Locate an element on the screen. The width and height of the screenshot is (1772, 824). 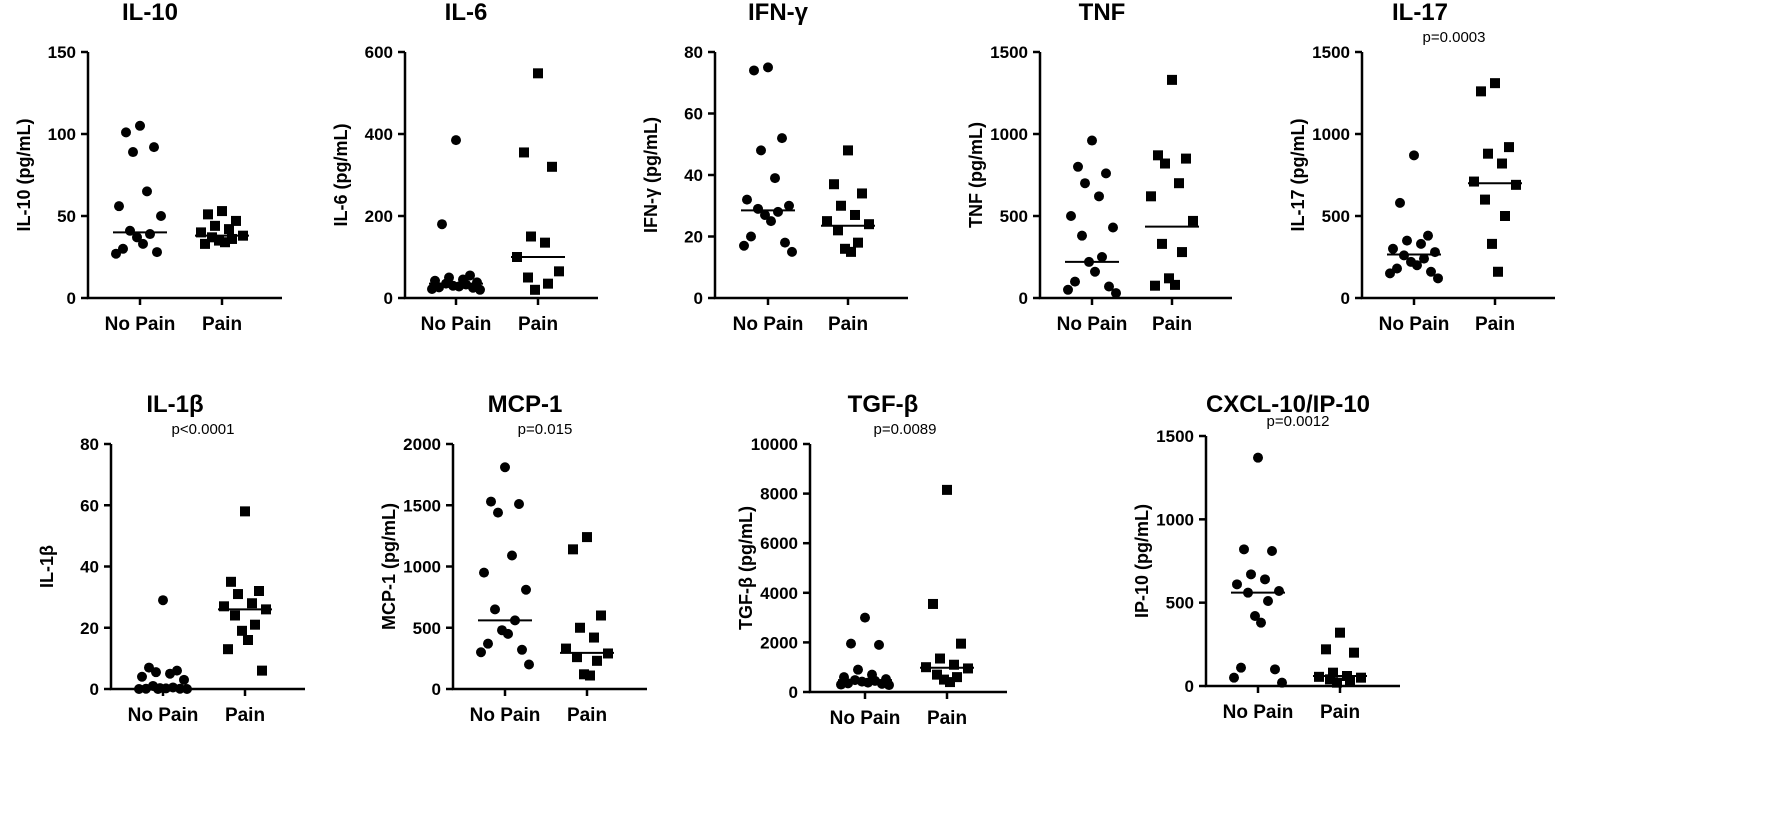
y-tick-label: 1500 is located at coordinates (422, 505).